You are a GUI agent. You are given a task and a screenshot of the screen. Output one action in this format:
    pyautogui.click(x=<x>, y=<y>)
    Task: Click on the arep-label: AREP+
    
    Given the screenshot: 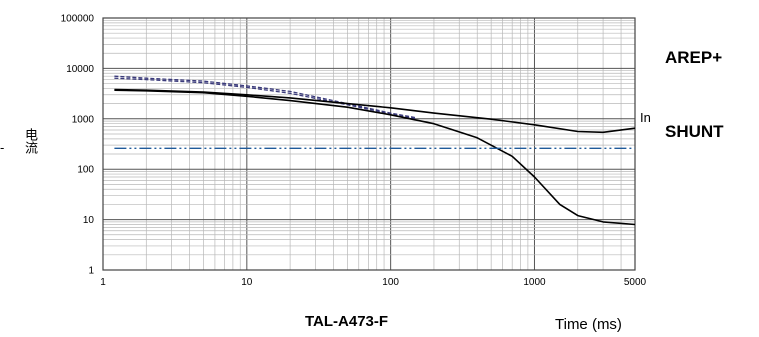 What is the action you would take?
    pyautogui.click(x=694, y=57)
    